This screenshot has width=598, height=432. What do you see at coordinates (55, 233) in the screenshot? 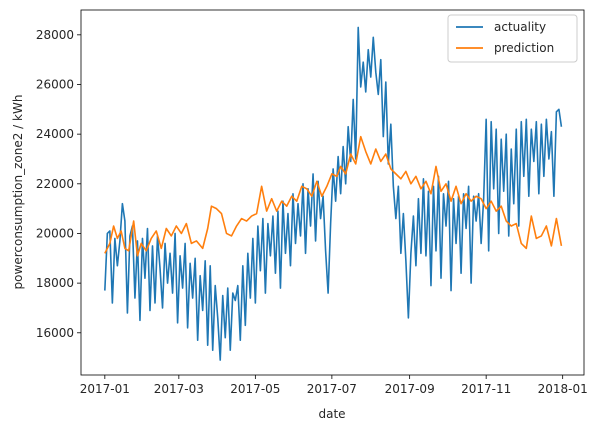
I see `y-tick-label: 20000` at bounding box center [55, 233].